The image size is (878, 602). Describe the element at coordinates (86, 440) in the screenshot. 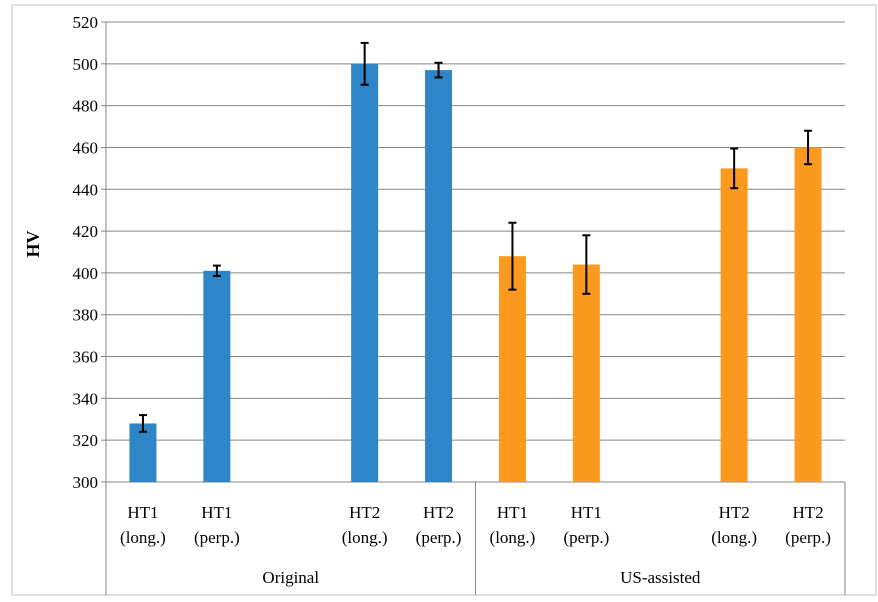

I see `y-tick-label: 320` at that location.